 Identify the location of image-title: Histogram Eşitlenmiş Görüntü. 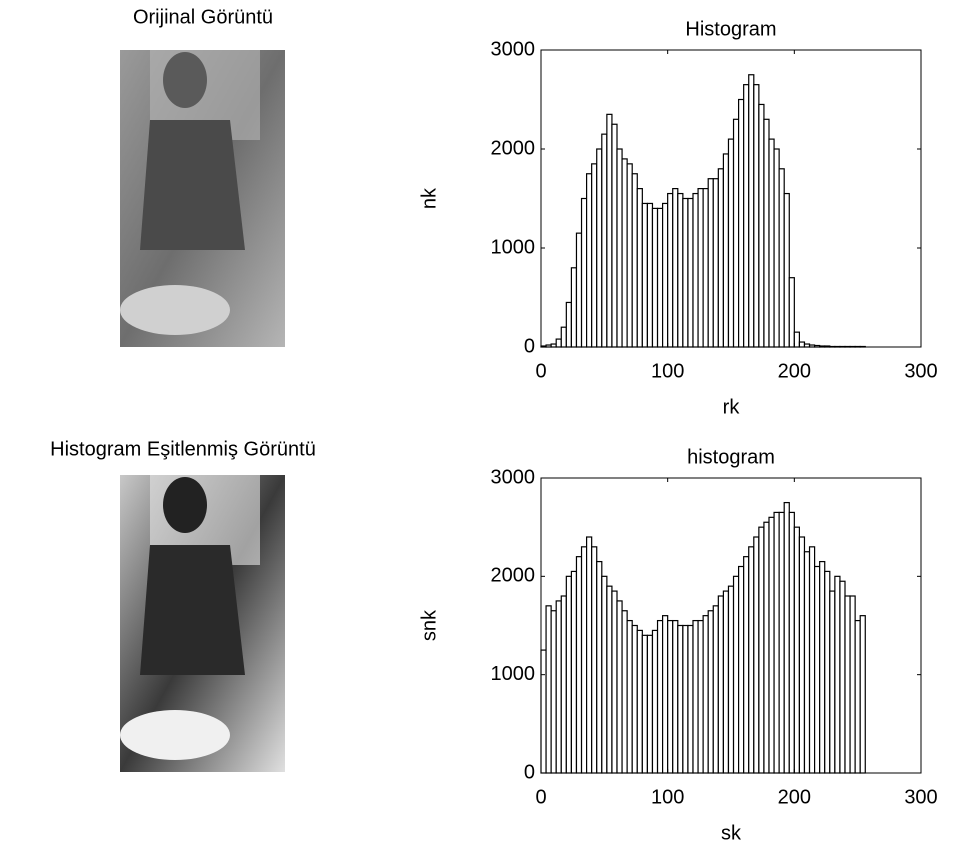
(183, 449).